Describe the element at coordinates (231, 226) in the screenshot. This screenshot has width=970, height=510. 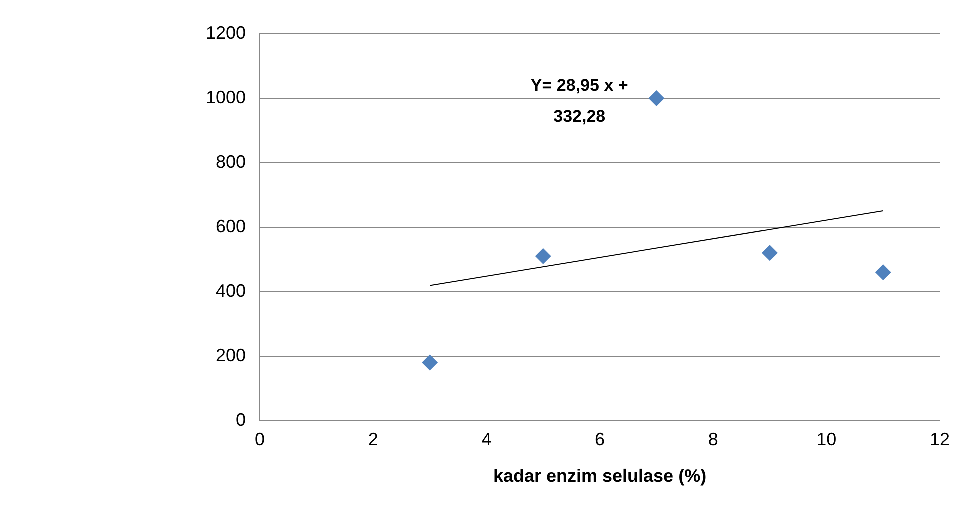
I see `y-tick-label: 600` at that location.